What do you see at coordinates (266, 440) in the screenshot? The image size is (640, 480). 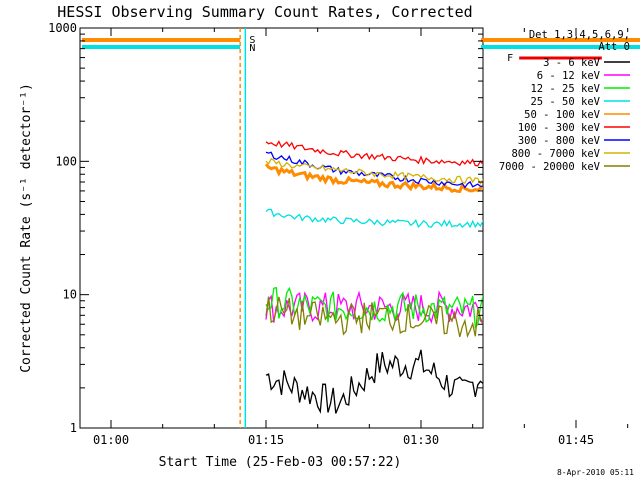 I see `x-tick-label: 01:15` at bounding box center [266, 440].